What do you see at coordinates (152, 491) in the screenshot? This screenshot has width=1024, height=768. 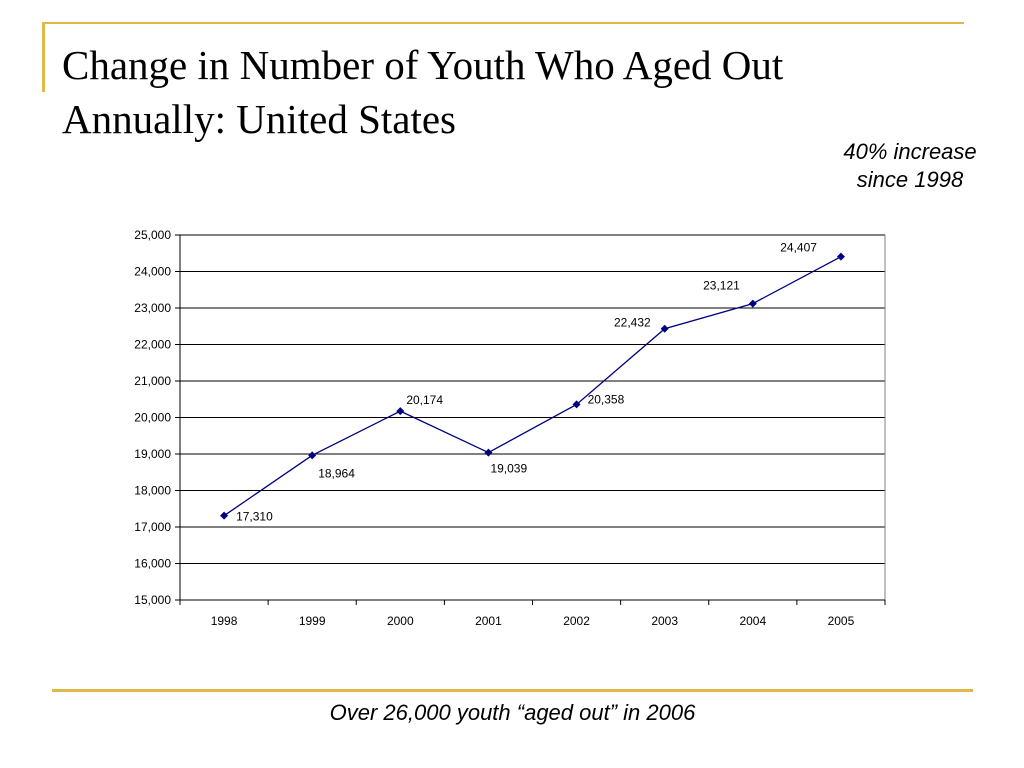 I see `y-tick-label: 18,000` at bounding box center [152, 491].